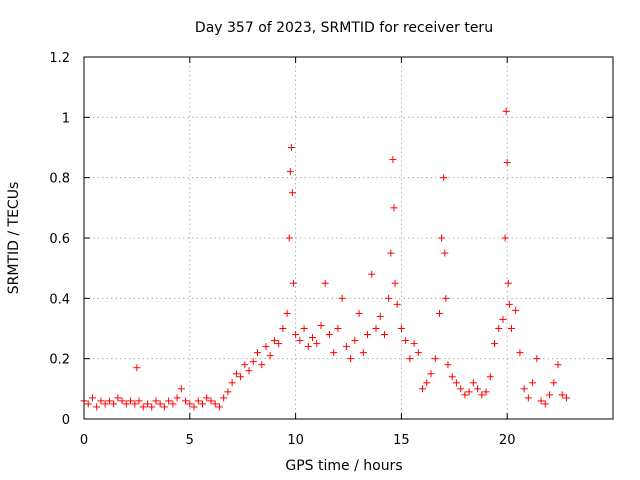  I want to click on y-tick-label: 0.4, so click(59, 299).